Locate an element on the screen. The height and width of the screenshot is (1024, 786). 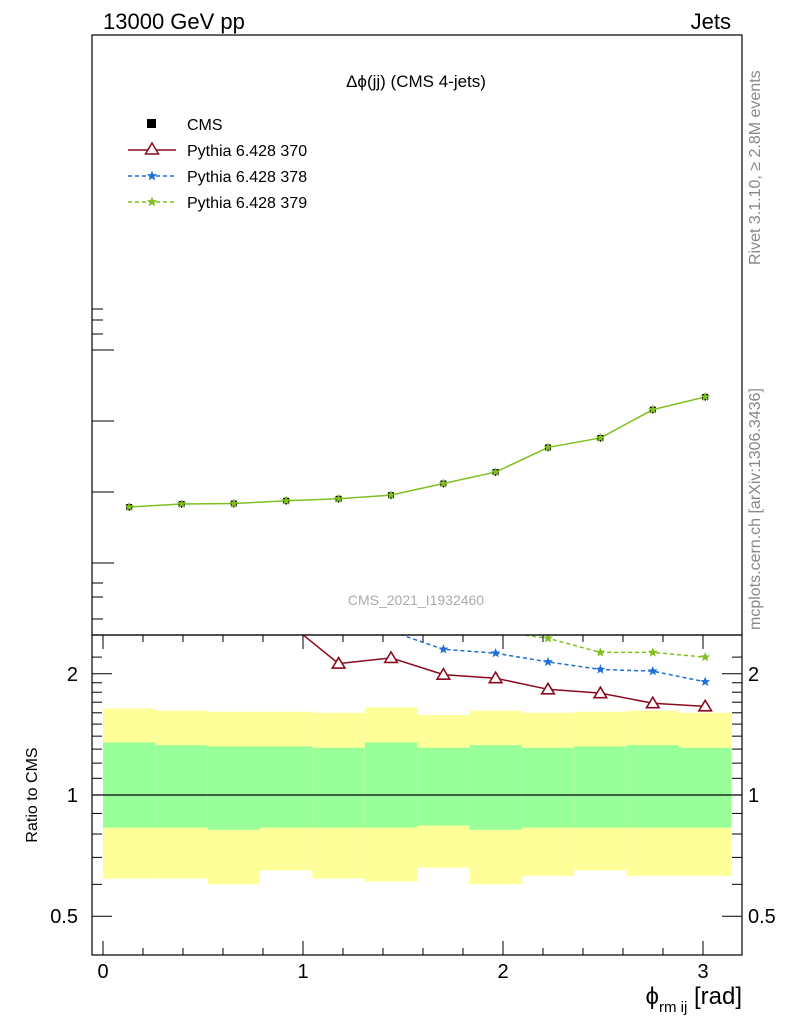
y-axis-label: Ratio to CMS is located at coordinates (32, 794).